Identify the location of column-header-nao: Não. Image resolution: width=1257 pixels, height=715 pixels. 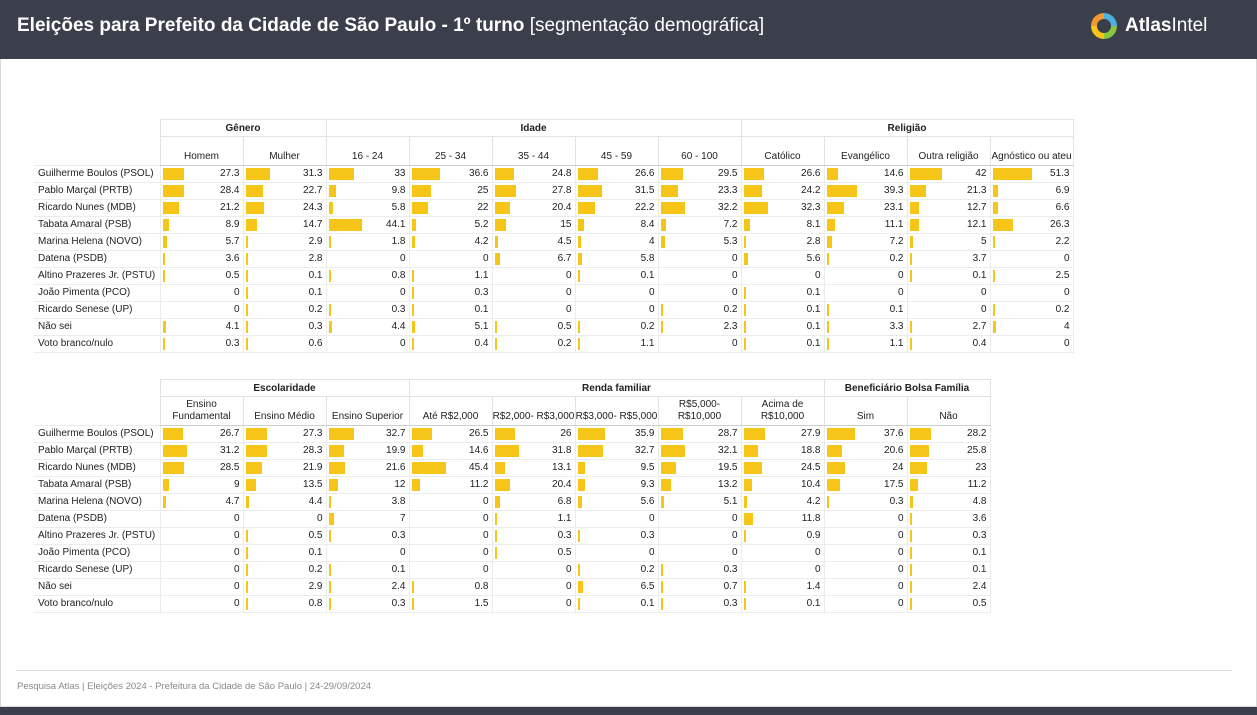
(948, 411).